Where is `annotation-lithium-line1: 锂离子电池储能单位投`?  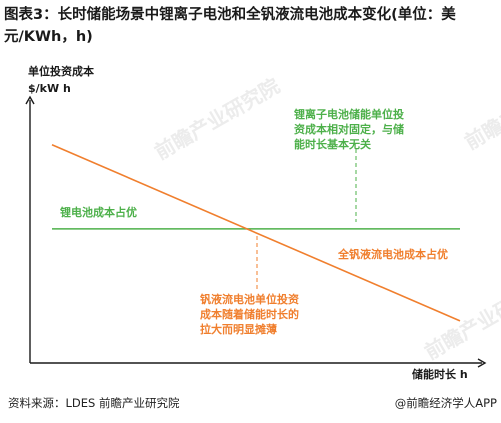
annotation-lithium-line1: 锂离子电池储能单位投 is located at coordinates (349, 114).